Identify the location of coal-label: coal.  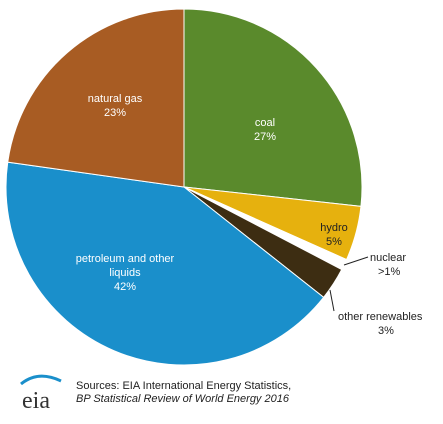
(265, 123).